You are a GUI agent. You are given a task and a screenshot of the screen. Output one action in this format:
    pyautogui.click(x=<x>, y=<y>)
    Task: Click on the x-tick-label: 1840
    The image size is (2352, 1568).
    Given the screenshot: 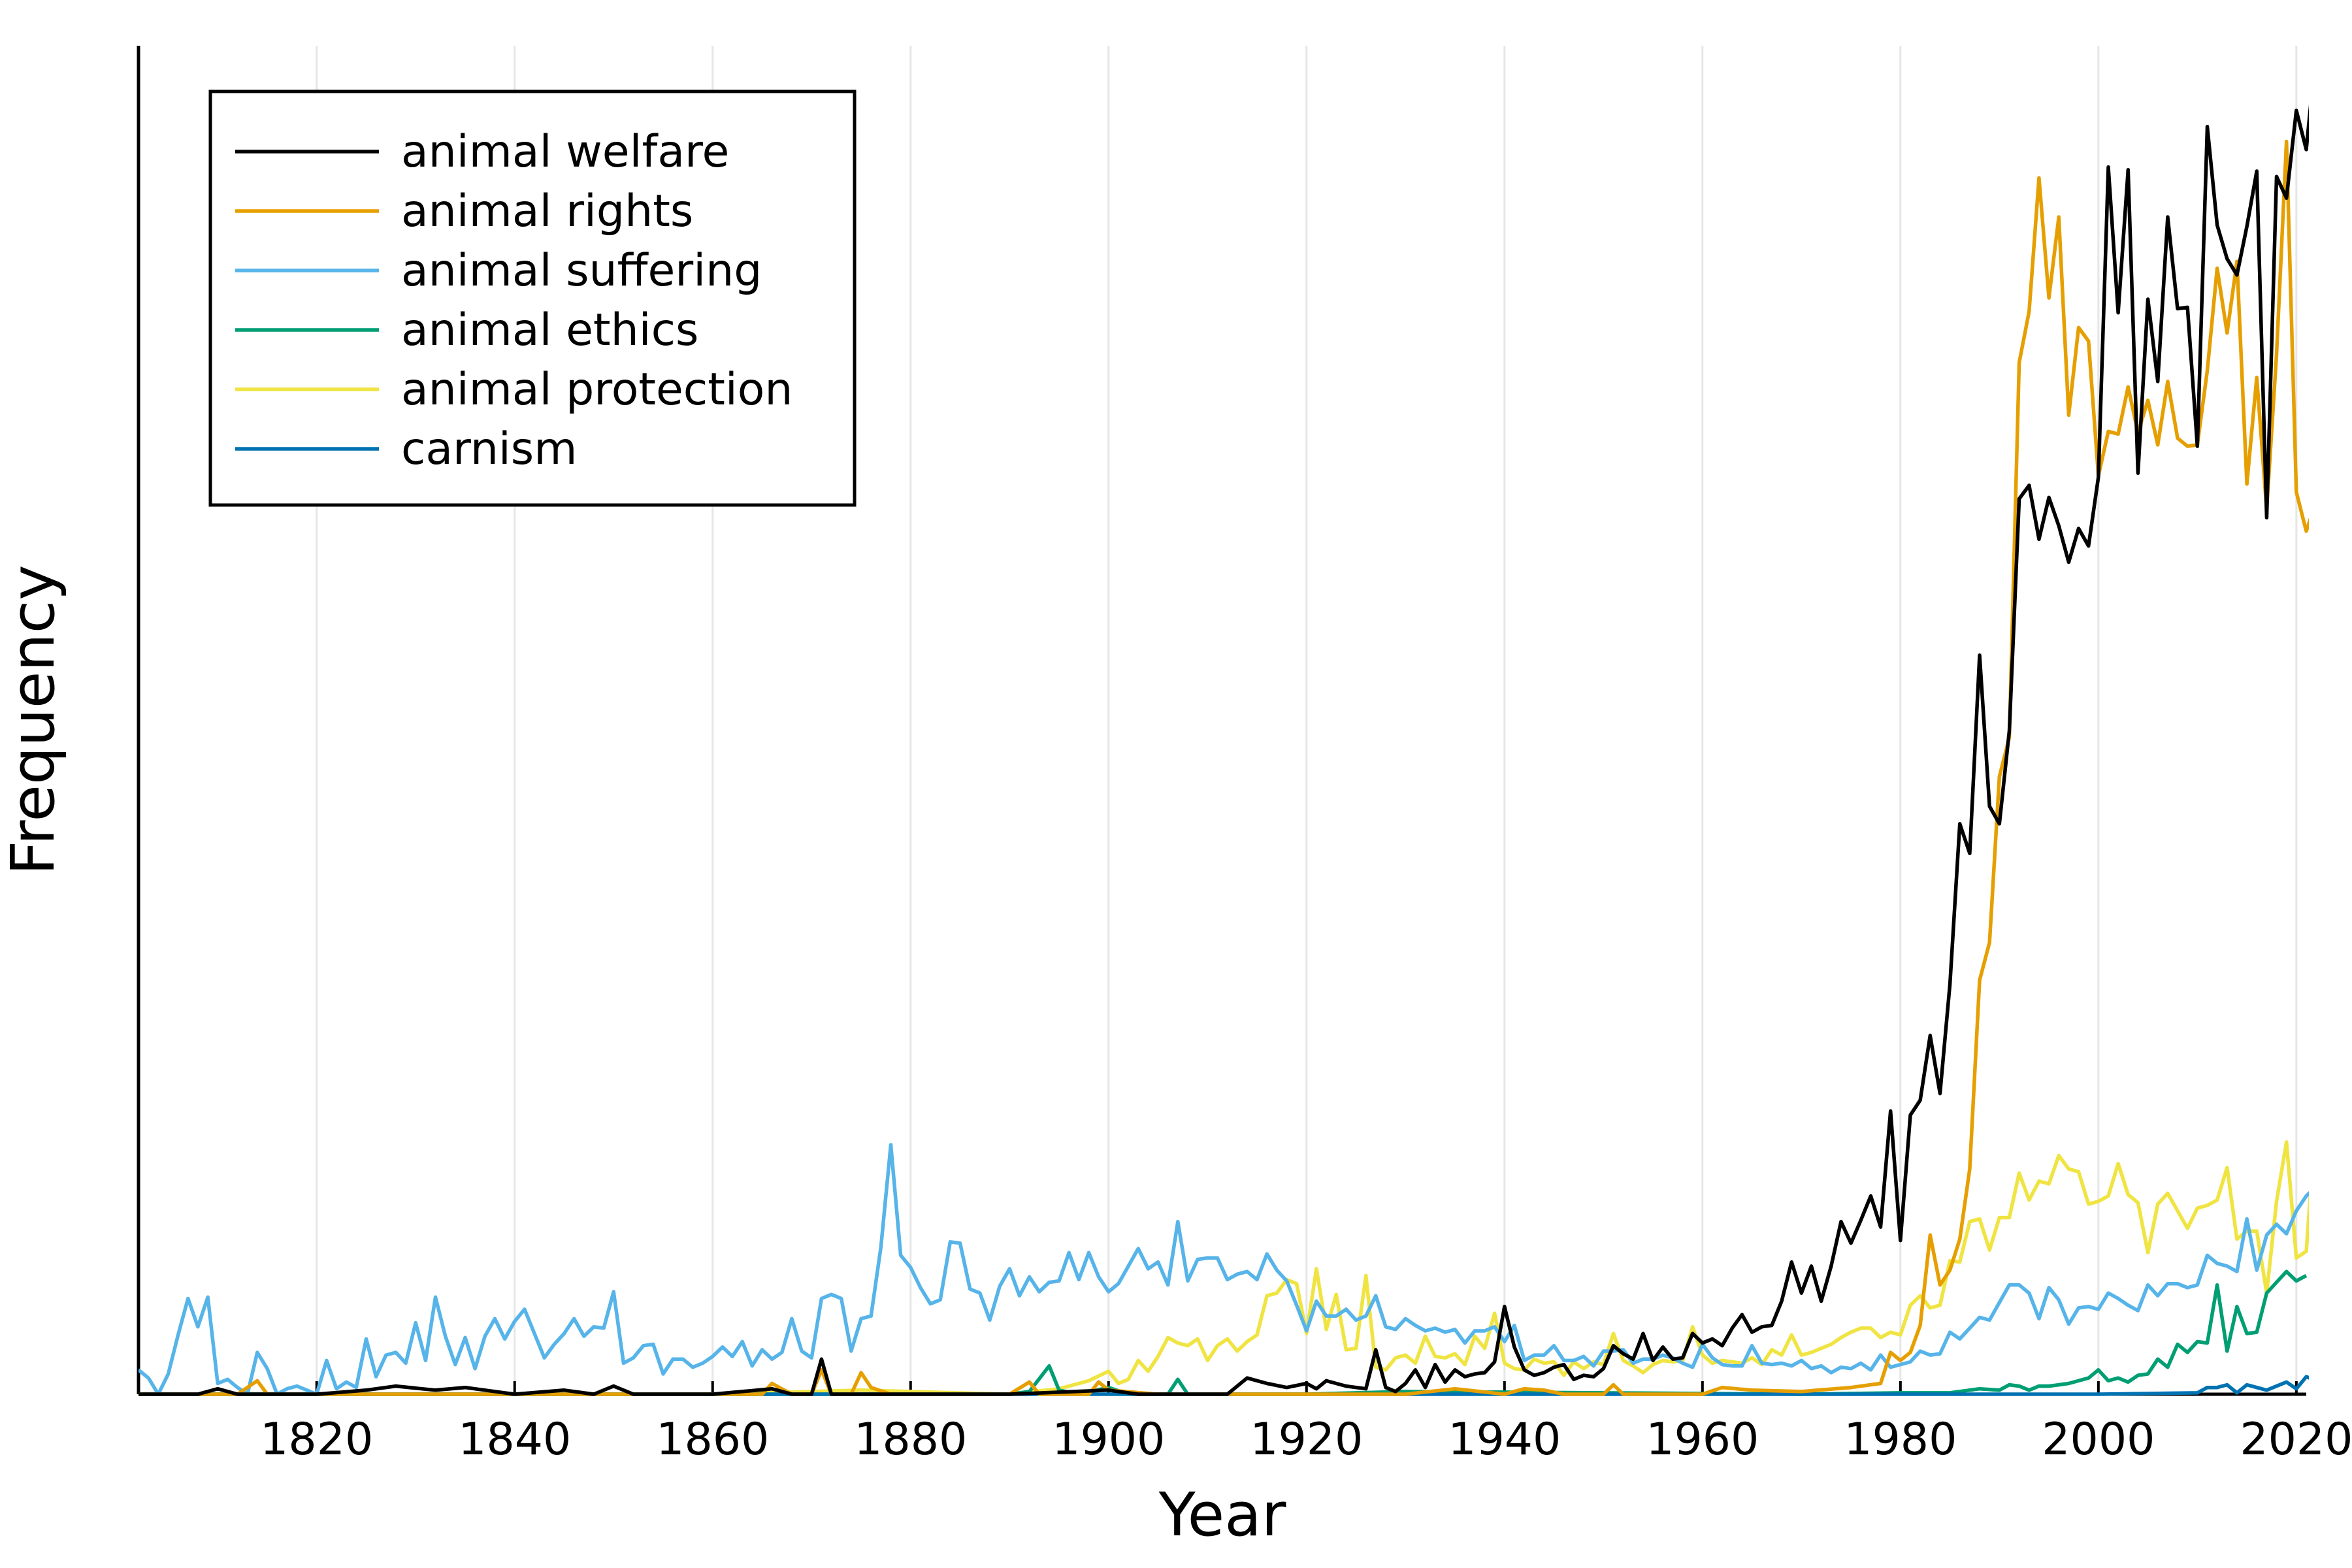 What is the action you would take?
    pyautogui.click(x=514, y=1439)
    